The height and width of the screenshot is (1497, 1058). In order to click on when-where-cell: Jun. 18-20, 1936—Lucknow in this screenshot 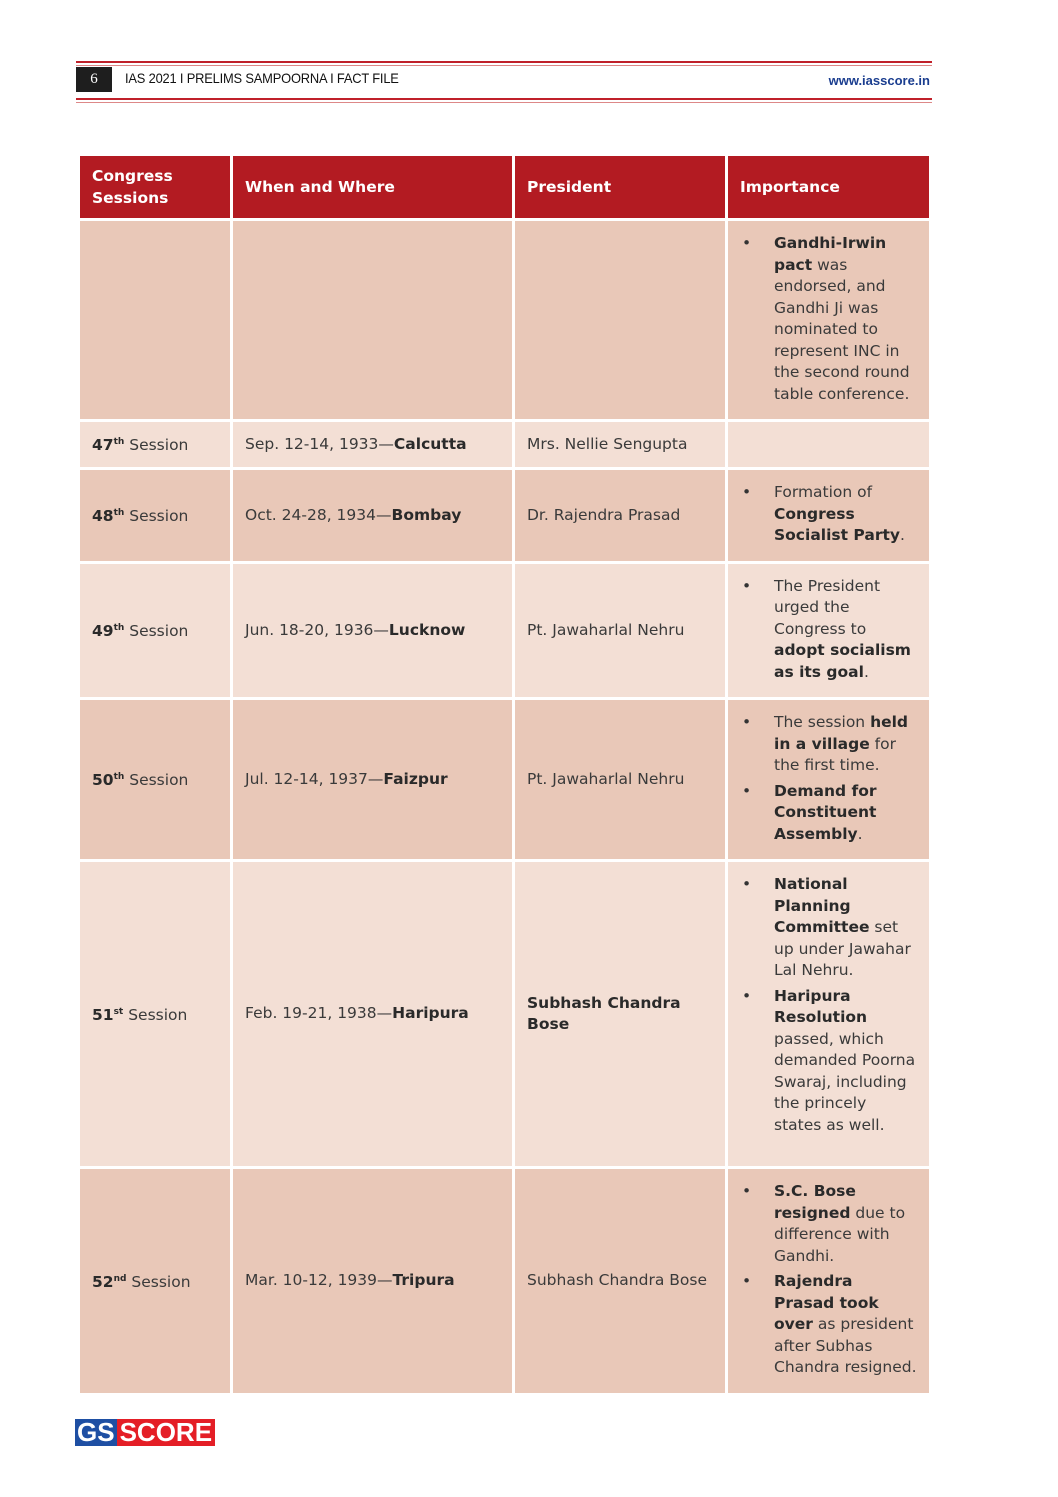, I will do `click(372, 630)`.